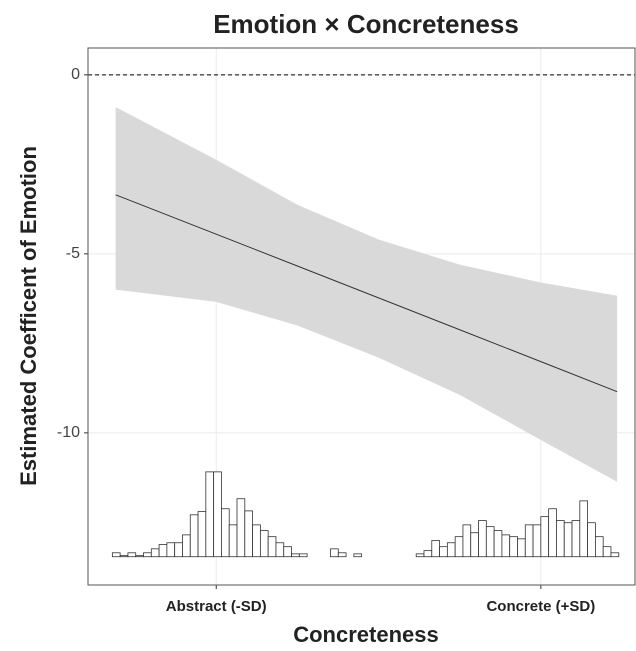 The image size is (636, 651). I want to click on x-tick-label: Concrete (+SD), so click(540, 606).